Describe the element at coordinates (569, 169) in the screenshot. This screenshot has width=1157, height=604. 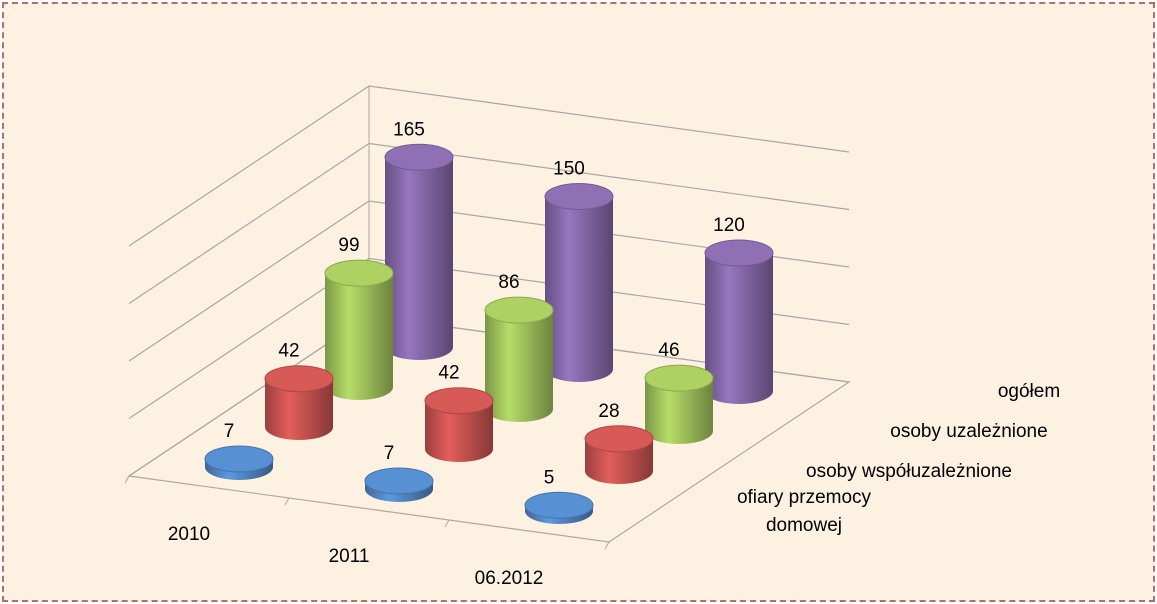
I see `data-label: 150` at that location.